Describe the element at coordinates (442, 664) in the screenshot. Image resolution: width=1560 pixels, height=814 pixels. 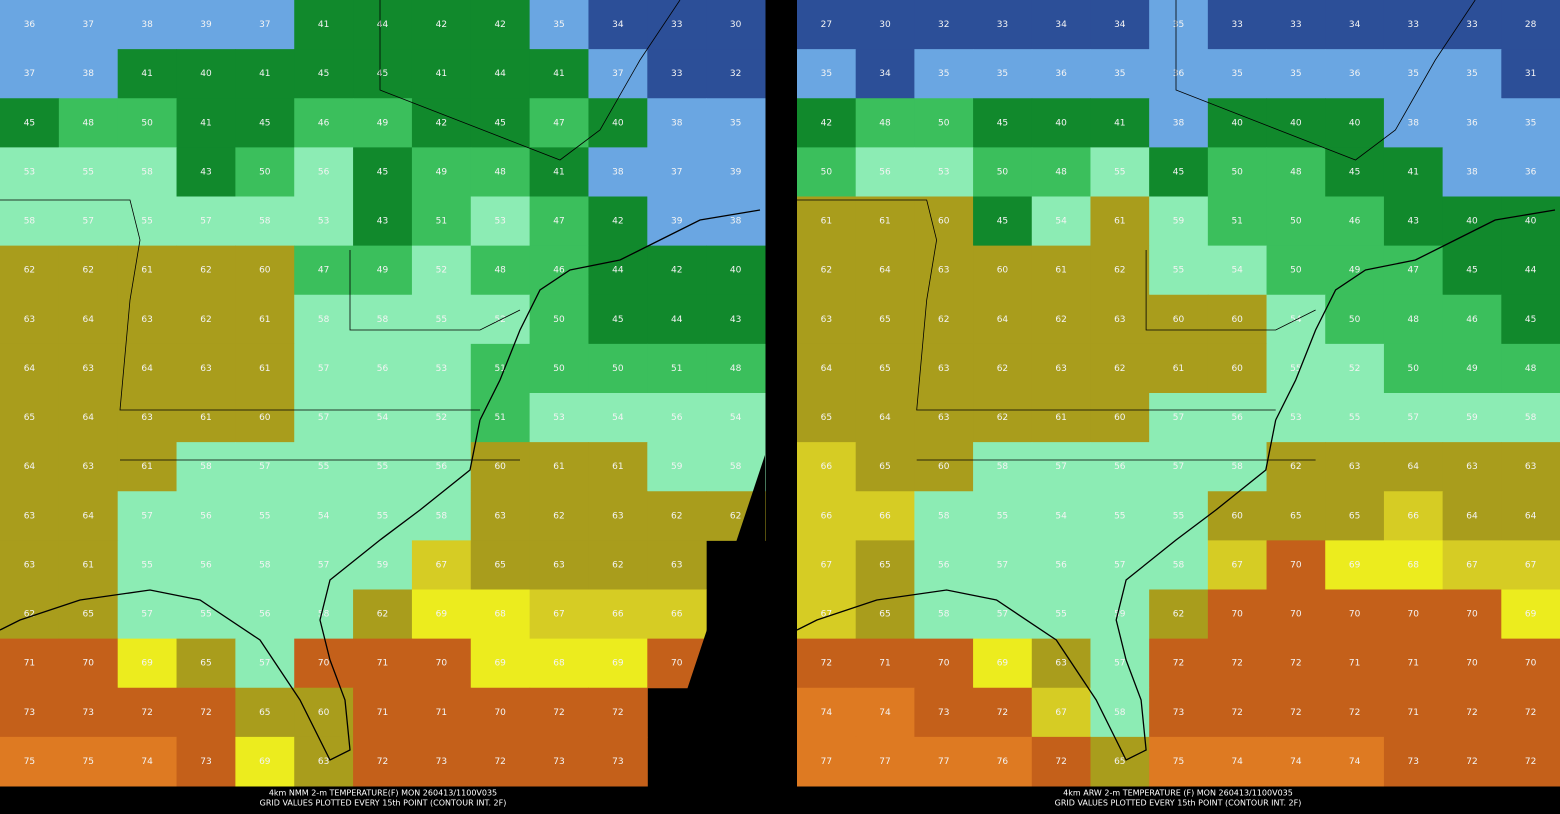
I see `grid-value: 70` at that location.